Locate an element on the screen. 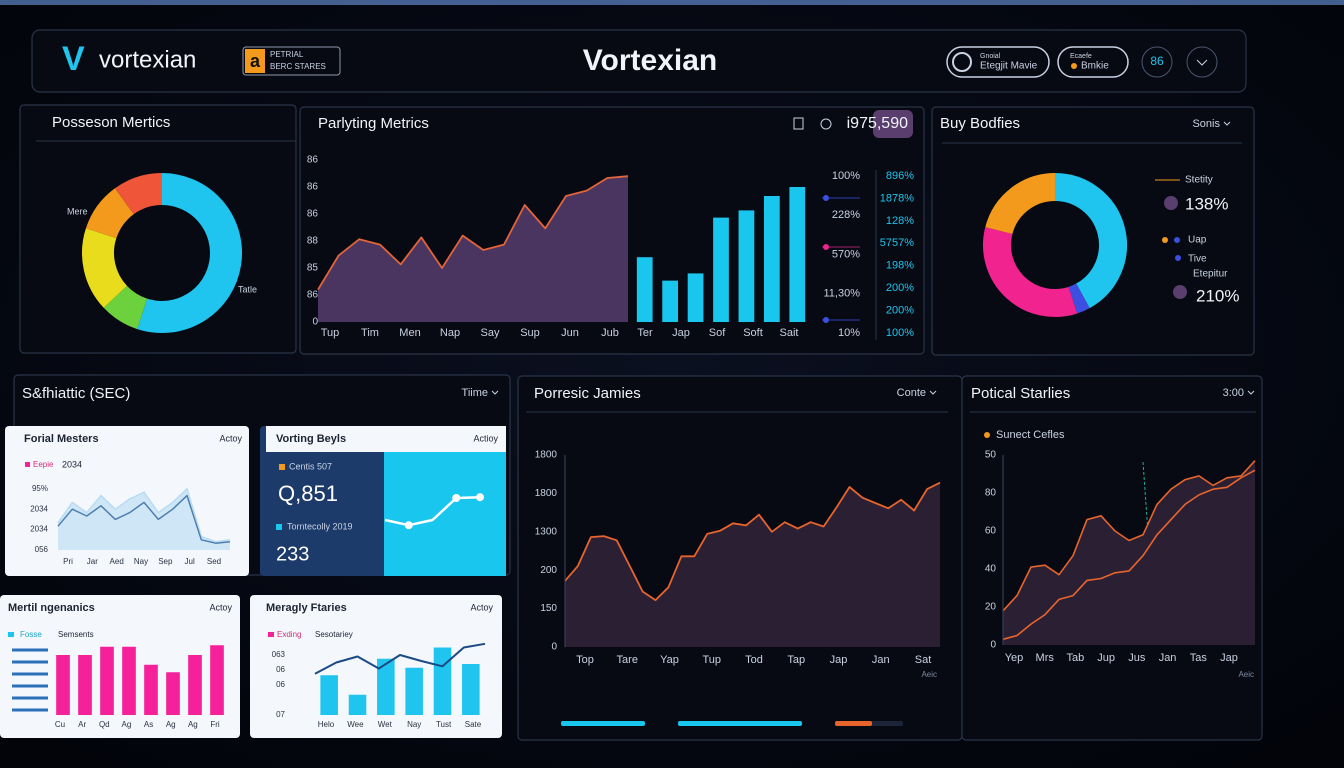 This screenshot has height=768, width=1344. y-tick-label: 1800 is located at coordinates (546, 455).